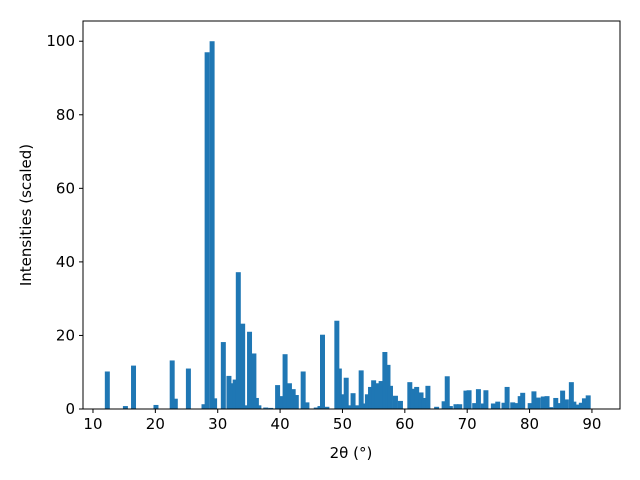  I want to click on x-tick-label: 30, so click(217, 424).